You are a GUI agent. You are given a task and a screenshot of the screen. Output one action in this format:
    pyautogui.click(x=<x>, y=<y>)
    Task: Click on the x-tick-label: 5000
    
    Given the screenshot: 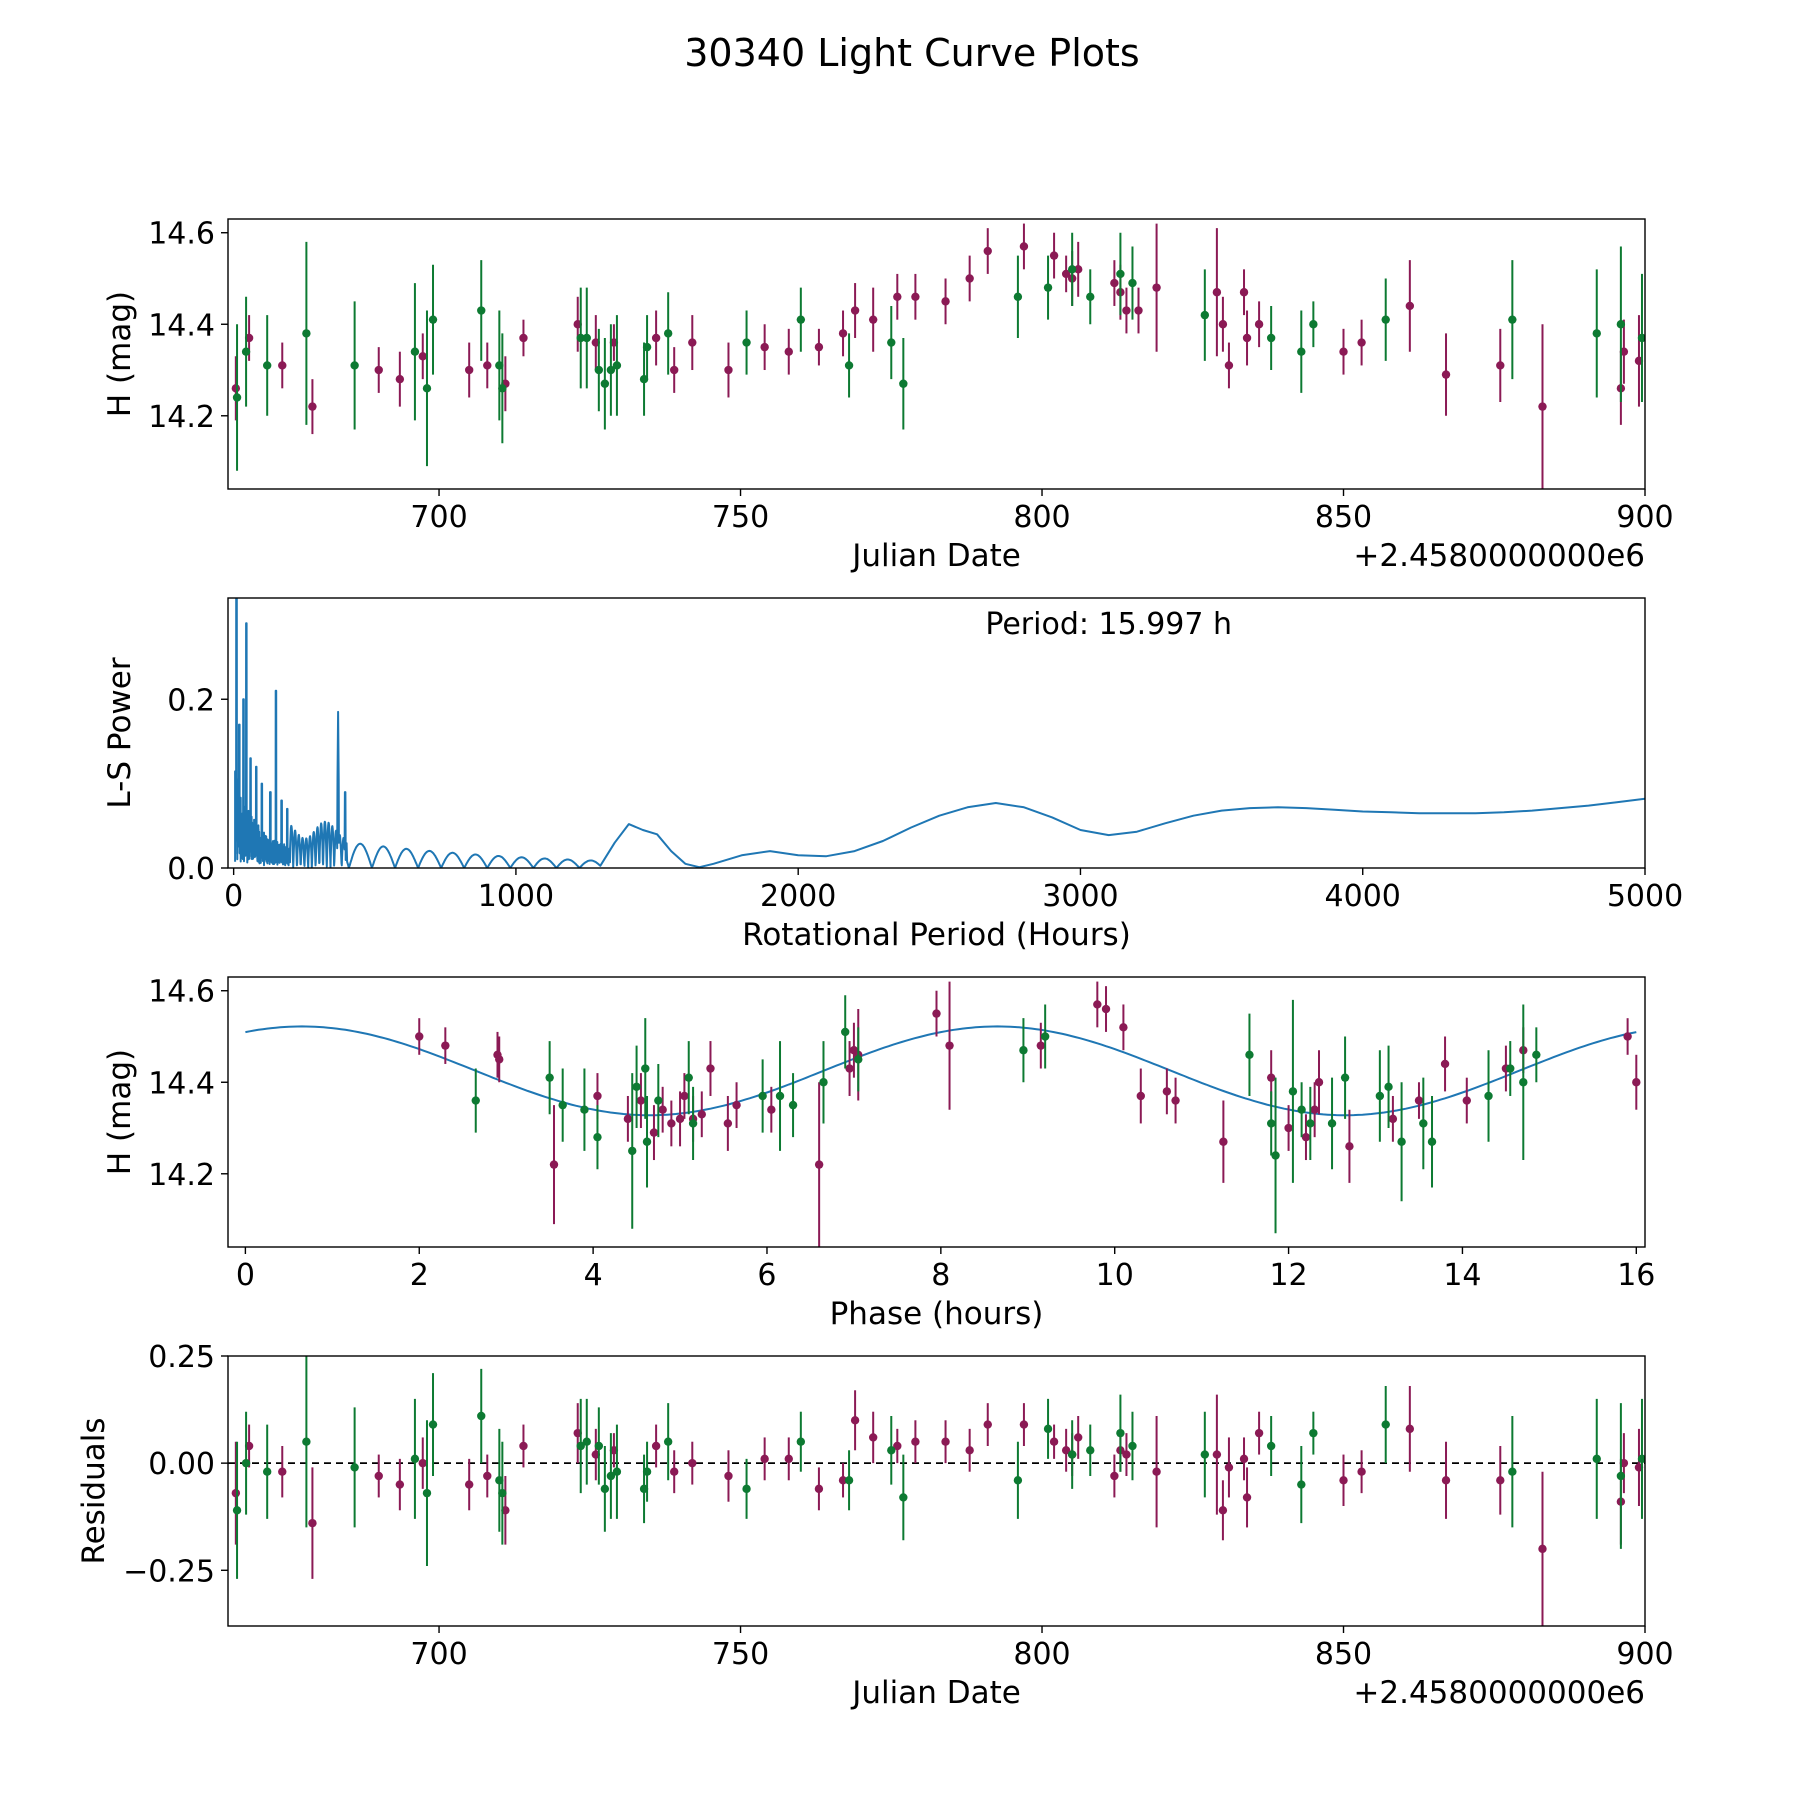 What is the action you would take?
    pyautogui.click(x=1645, y=896)
    